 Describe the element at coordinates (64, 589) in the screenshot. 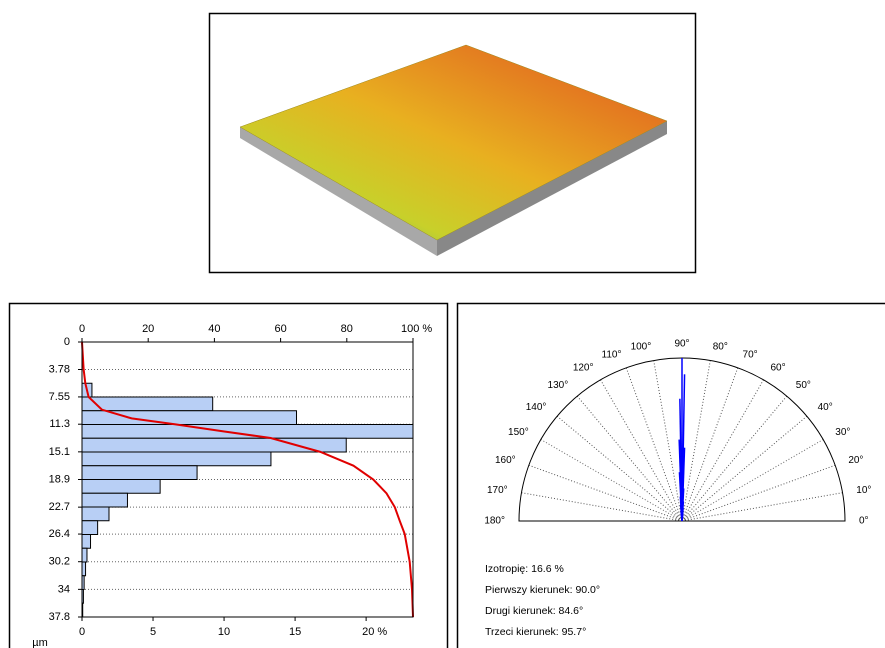

I see `y-tick-label: 34` at that location.